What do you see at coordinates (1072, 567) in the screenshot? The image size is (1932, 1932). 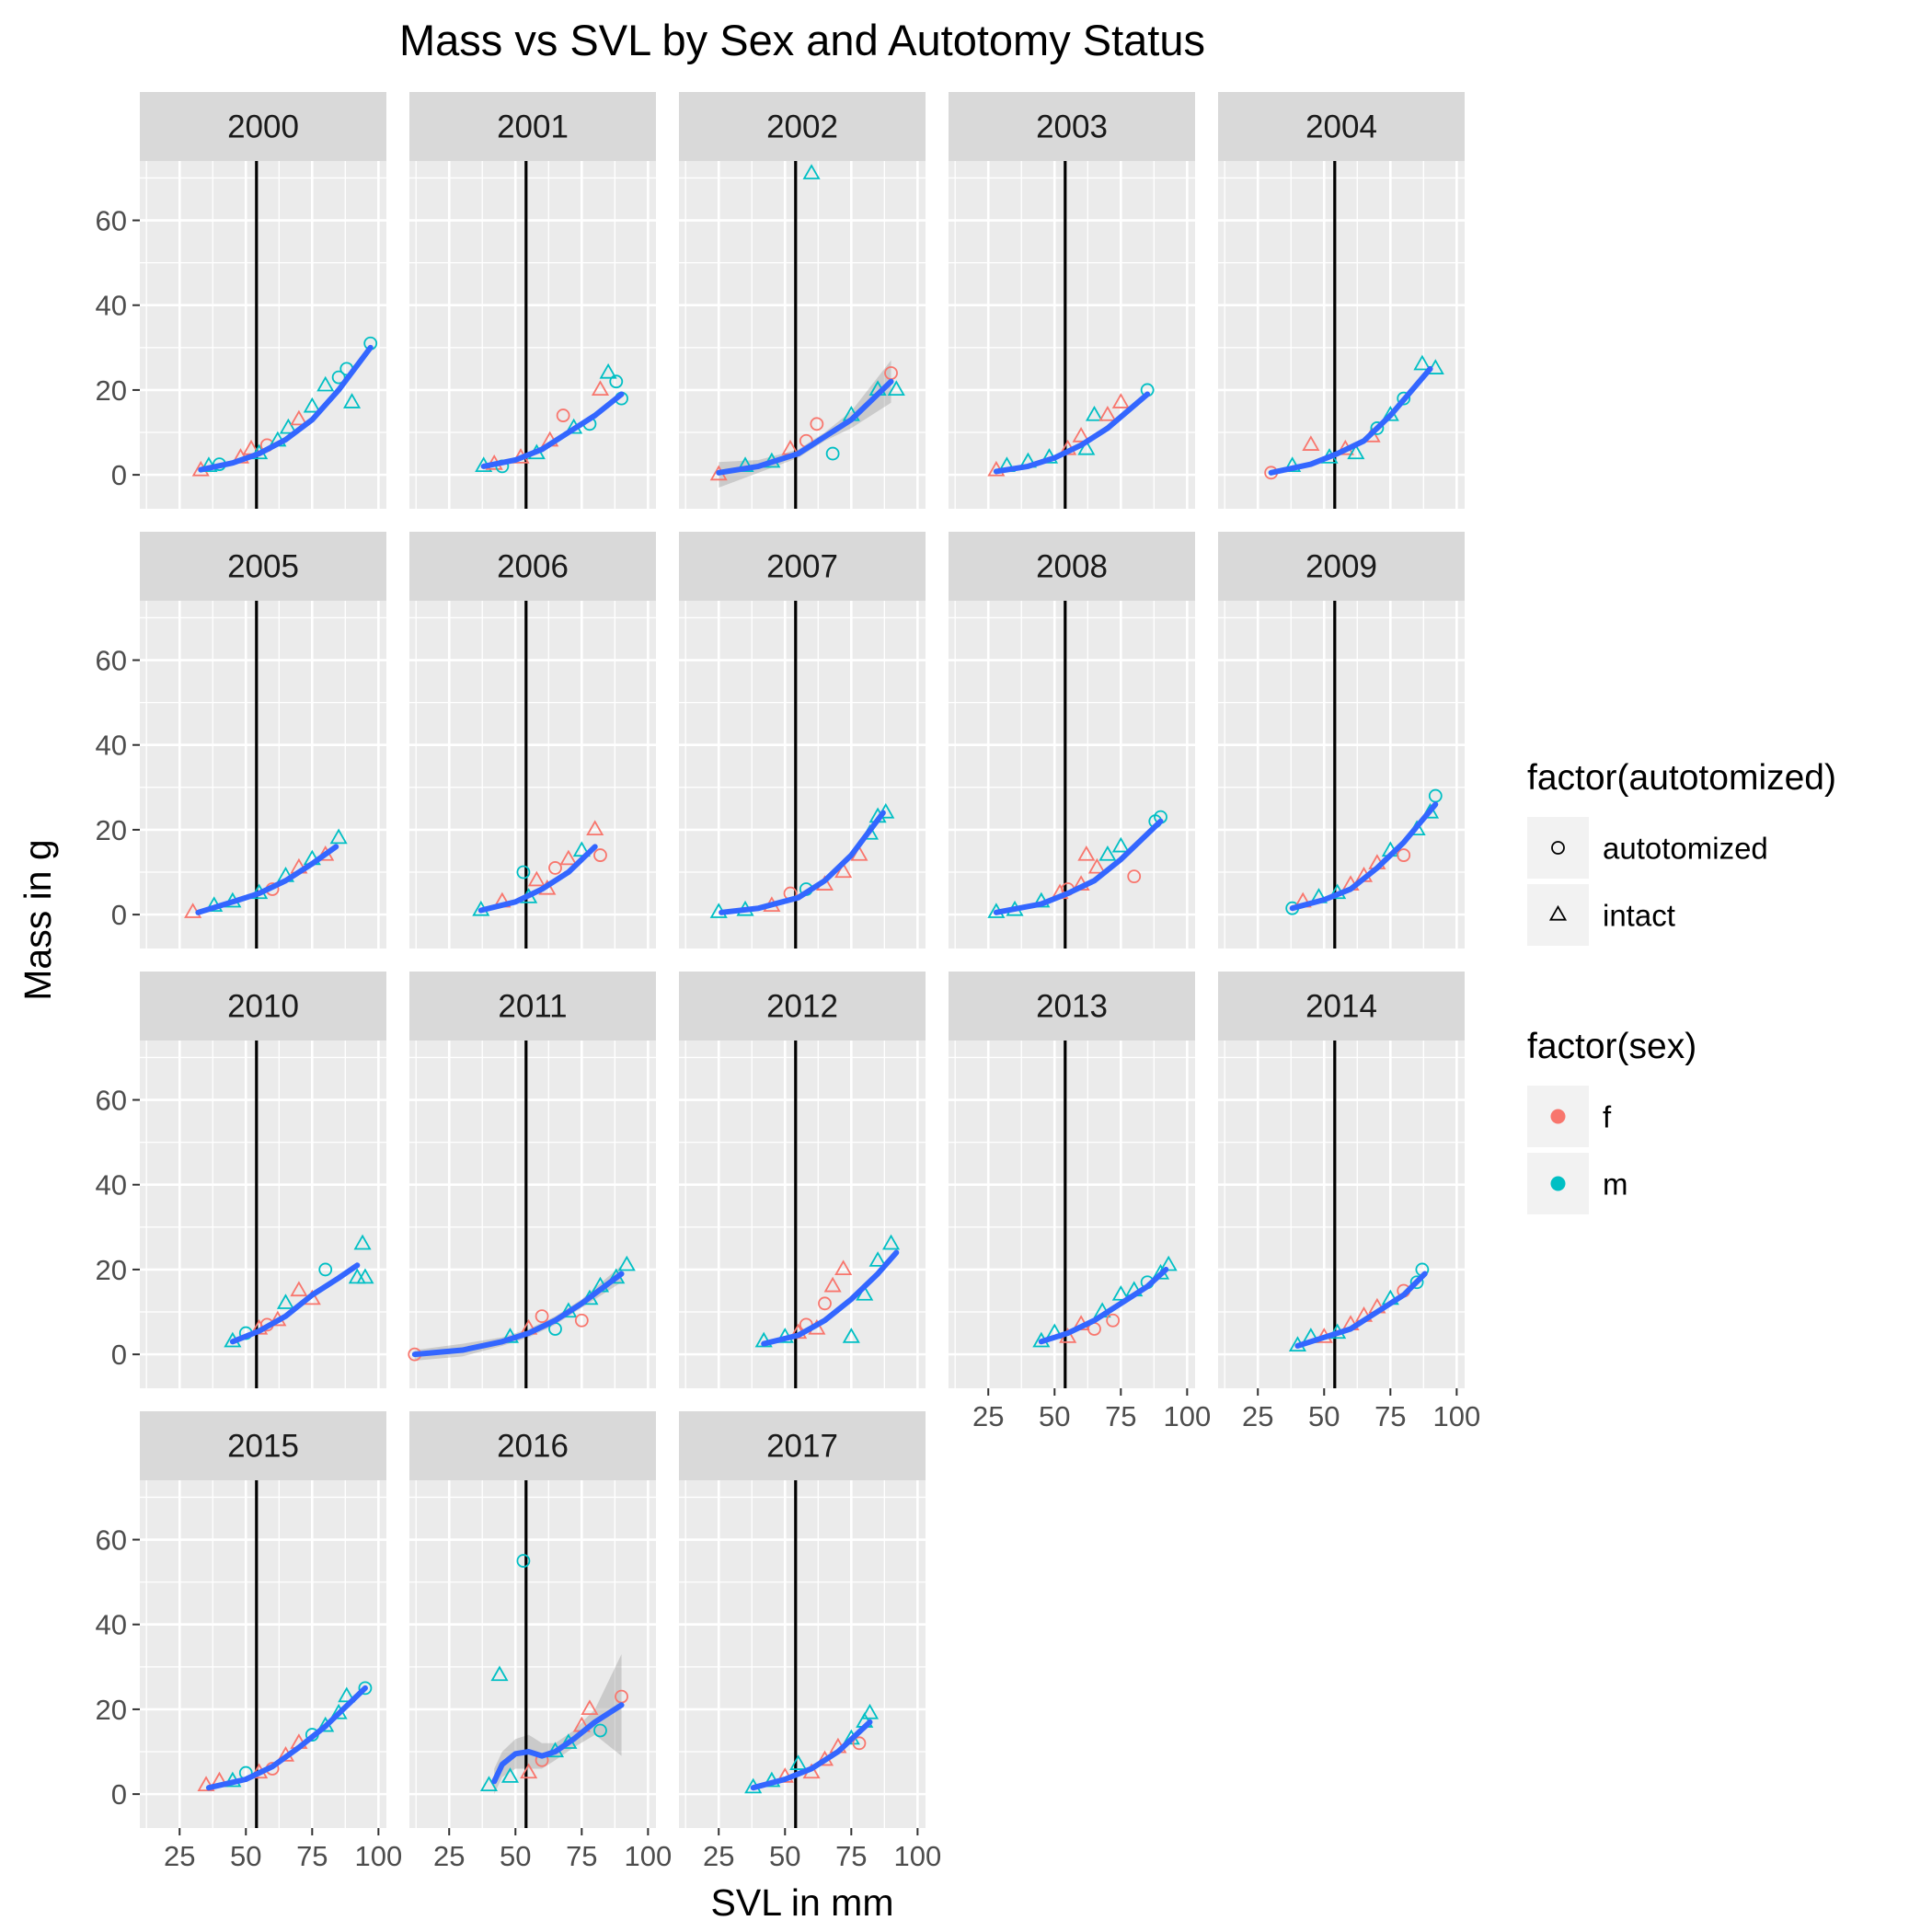 I see `facet-strip-label: 2008` at bounding box center [1072, 567].